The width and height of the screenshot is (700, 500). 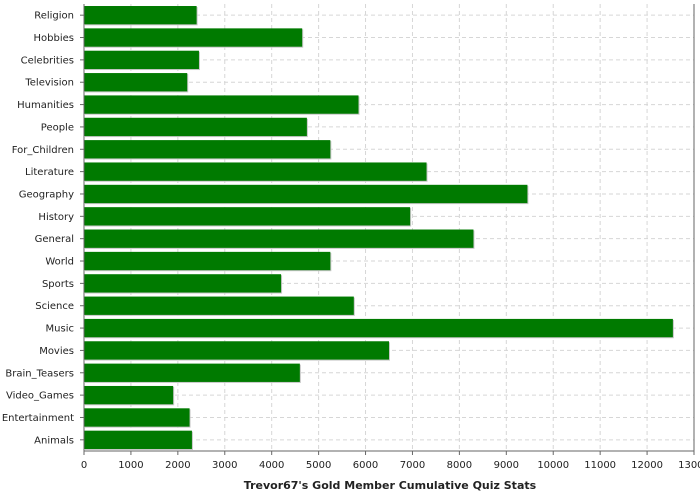 What do you see at coordinates (365, 465) in the screenshot?
I see `x-tick-label: 6000` at bounding box center [365, 465].